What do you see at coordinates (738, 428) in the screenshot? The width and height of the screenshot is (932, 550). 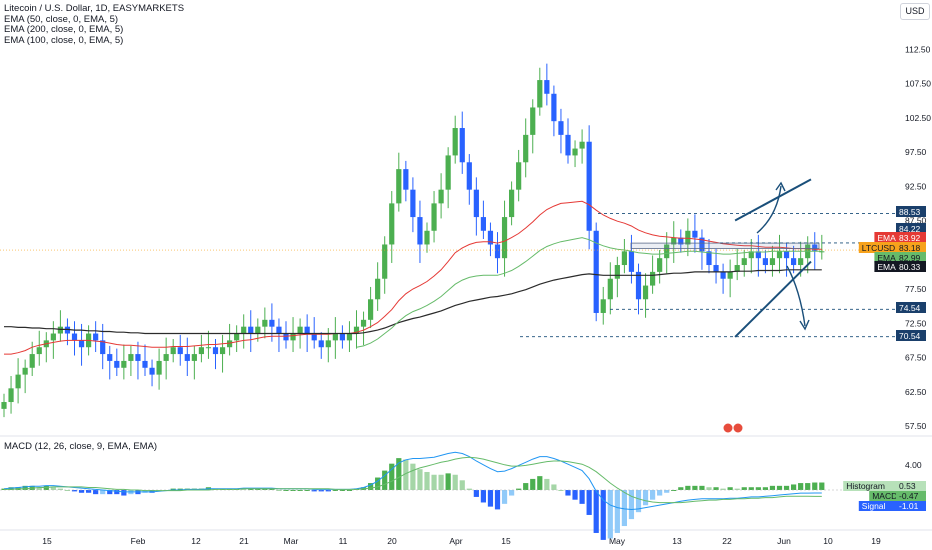 I see `event-flag-icon` at bounding box center [738, 428].